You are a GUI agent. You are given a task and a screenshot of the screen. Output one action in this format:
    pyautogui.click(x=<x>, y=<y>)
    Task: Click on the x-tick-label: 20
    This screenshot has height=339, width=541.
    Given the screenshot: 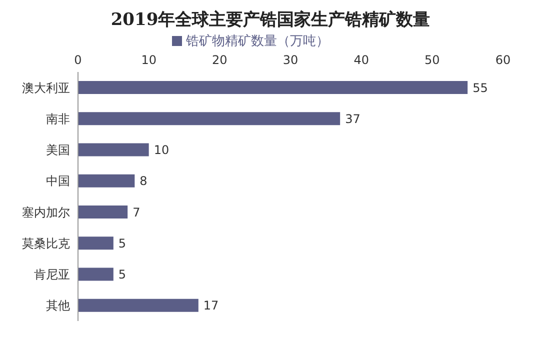 What is the action you would take?
    pyautogui.click(x=220, y=60)
    